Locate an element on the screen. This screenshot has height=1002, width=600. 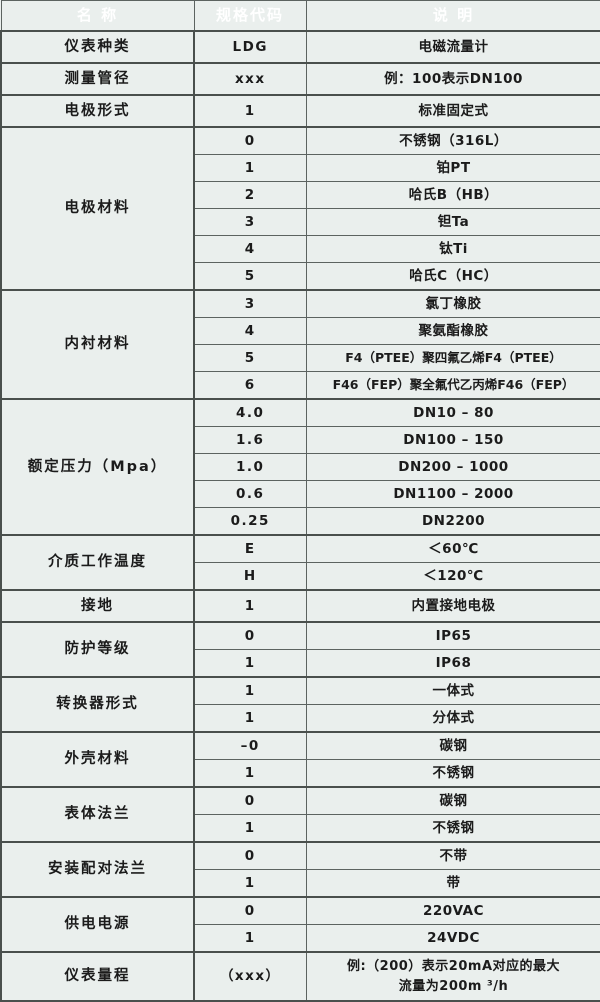
description-cell: 24VDC is located at coordinates (452, 938).